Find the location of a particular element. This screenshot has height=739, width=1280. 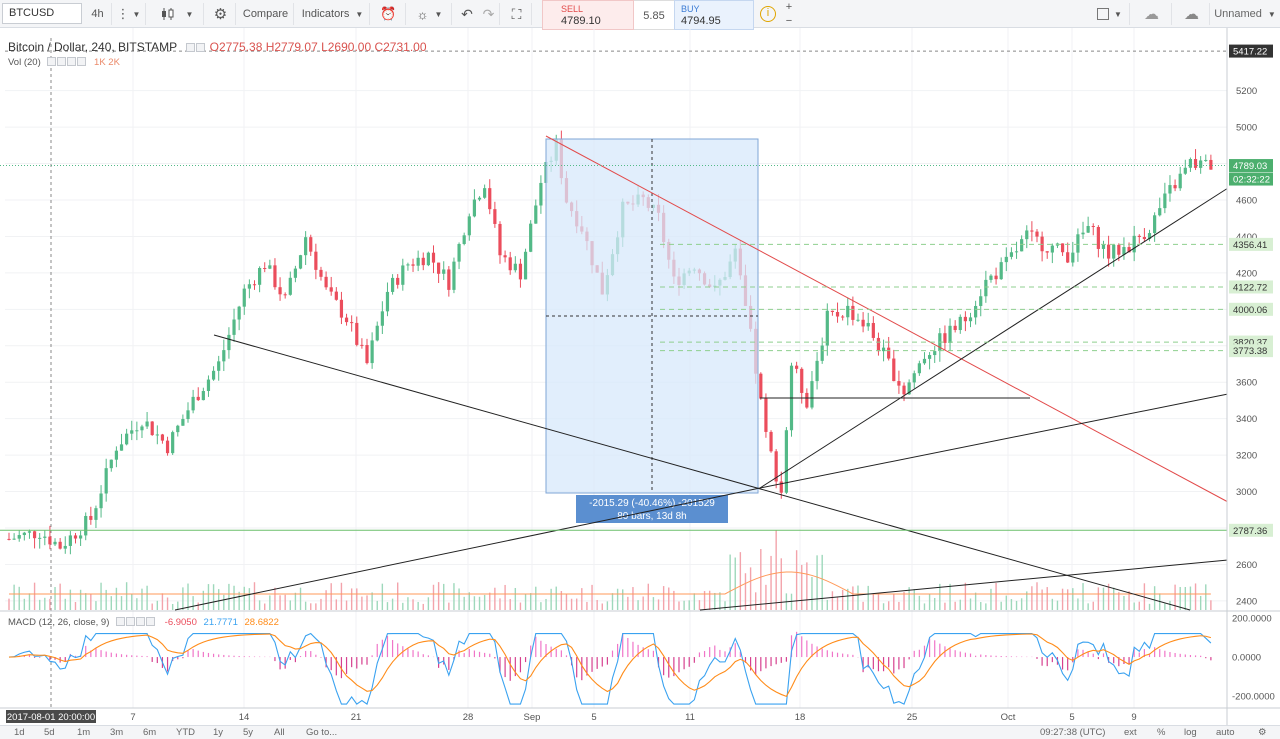

y-tick-label: 3200 is located at coordinates (1246, 456).